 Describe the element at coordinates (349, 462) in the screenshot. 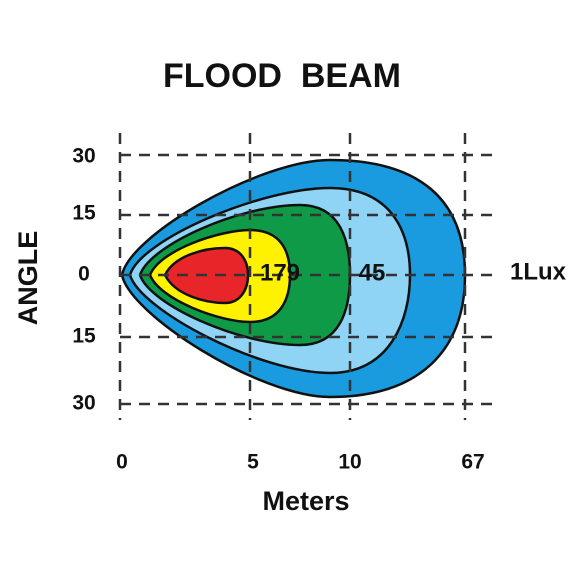

I see `x-tick-label: 10` at that location.